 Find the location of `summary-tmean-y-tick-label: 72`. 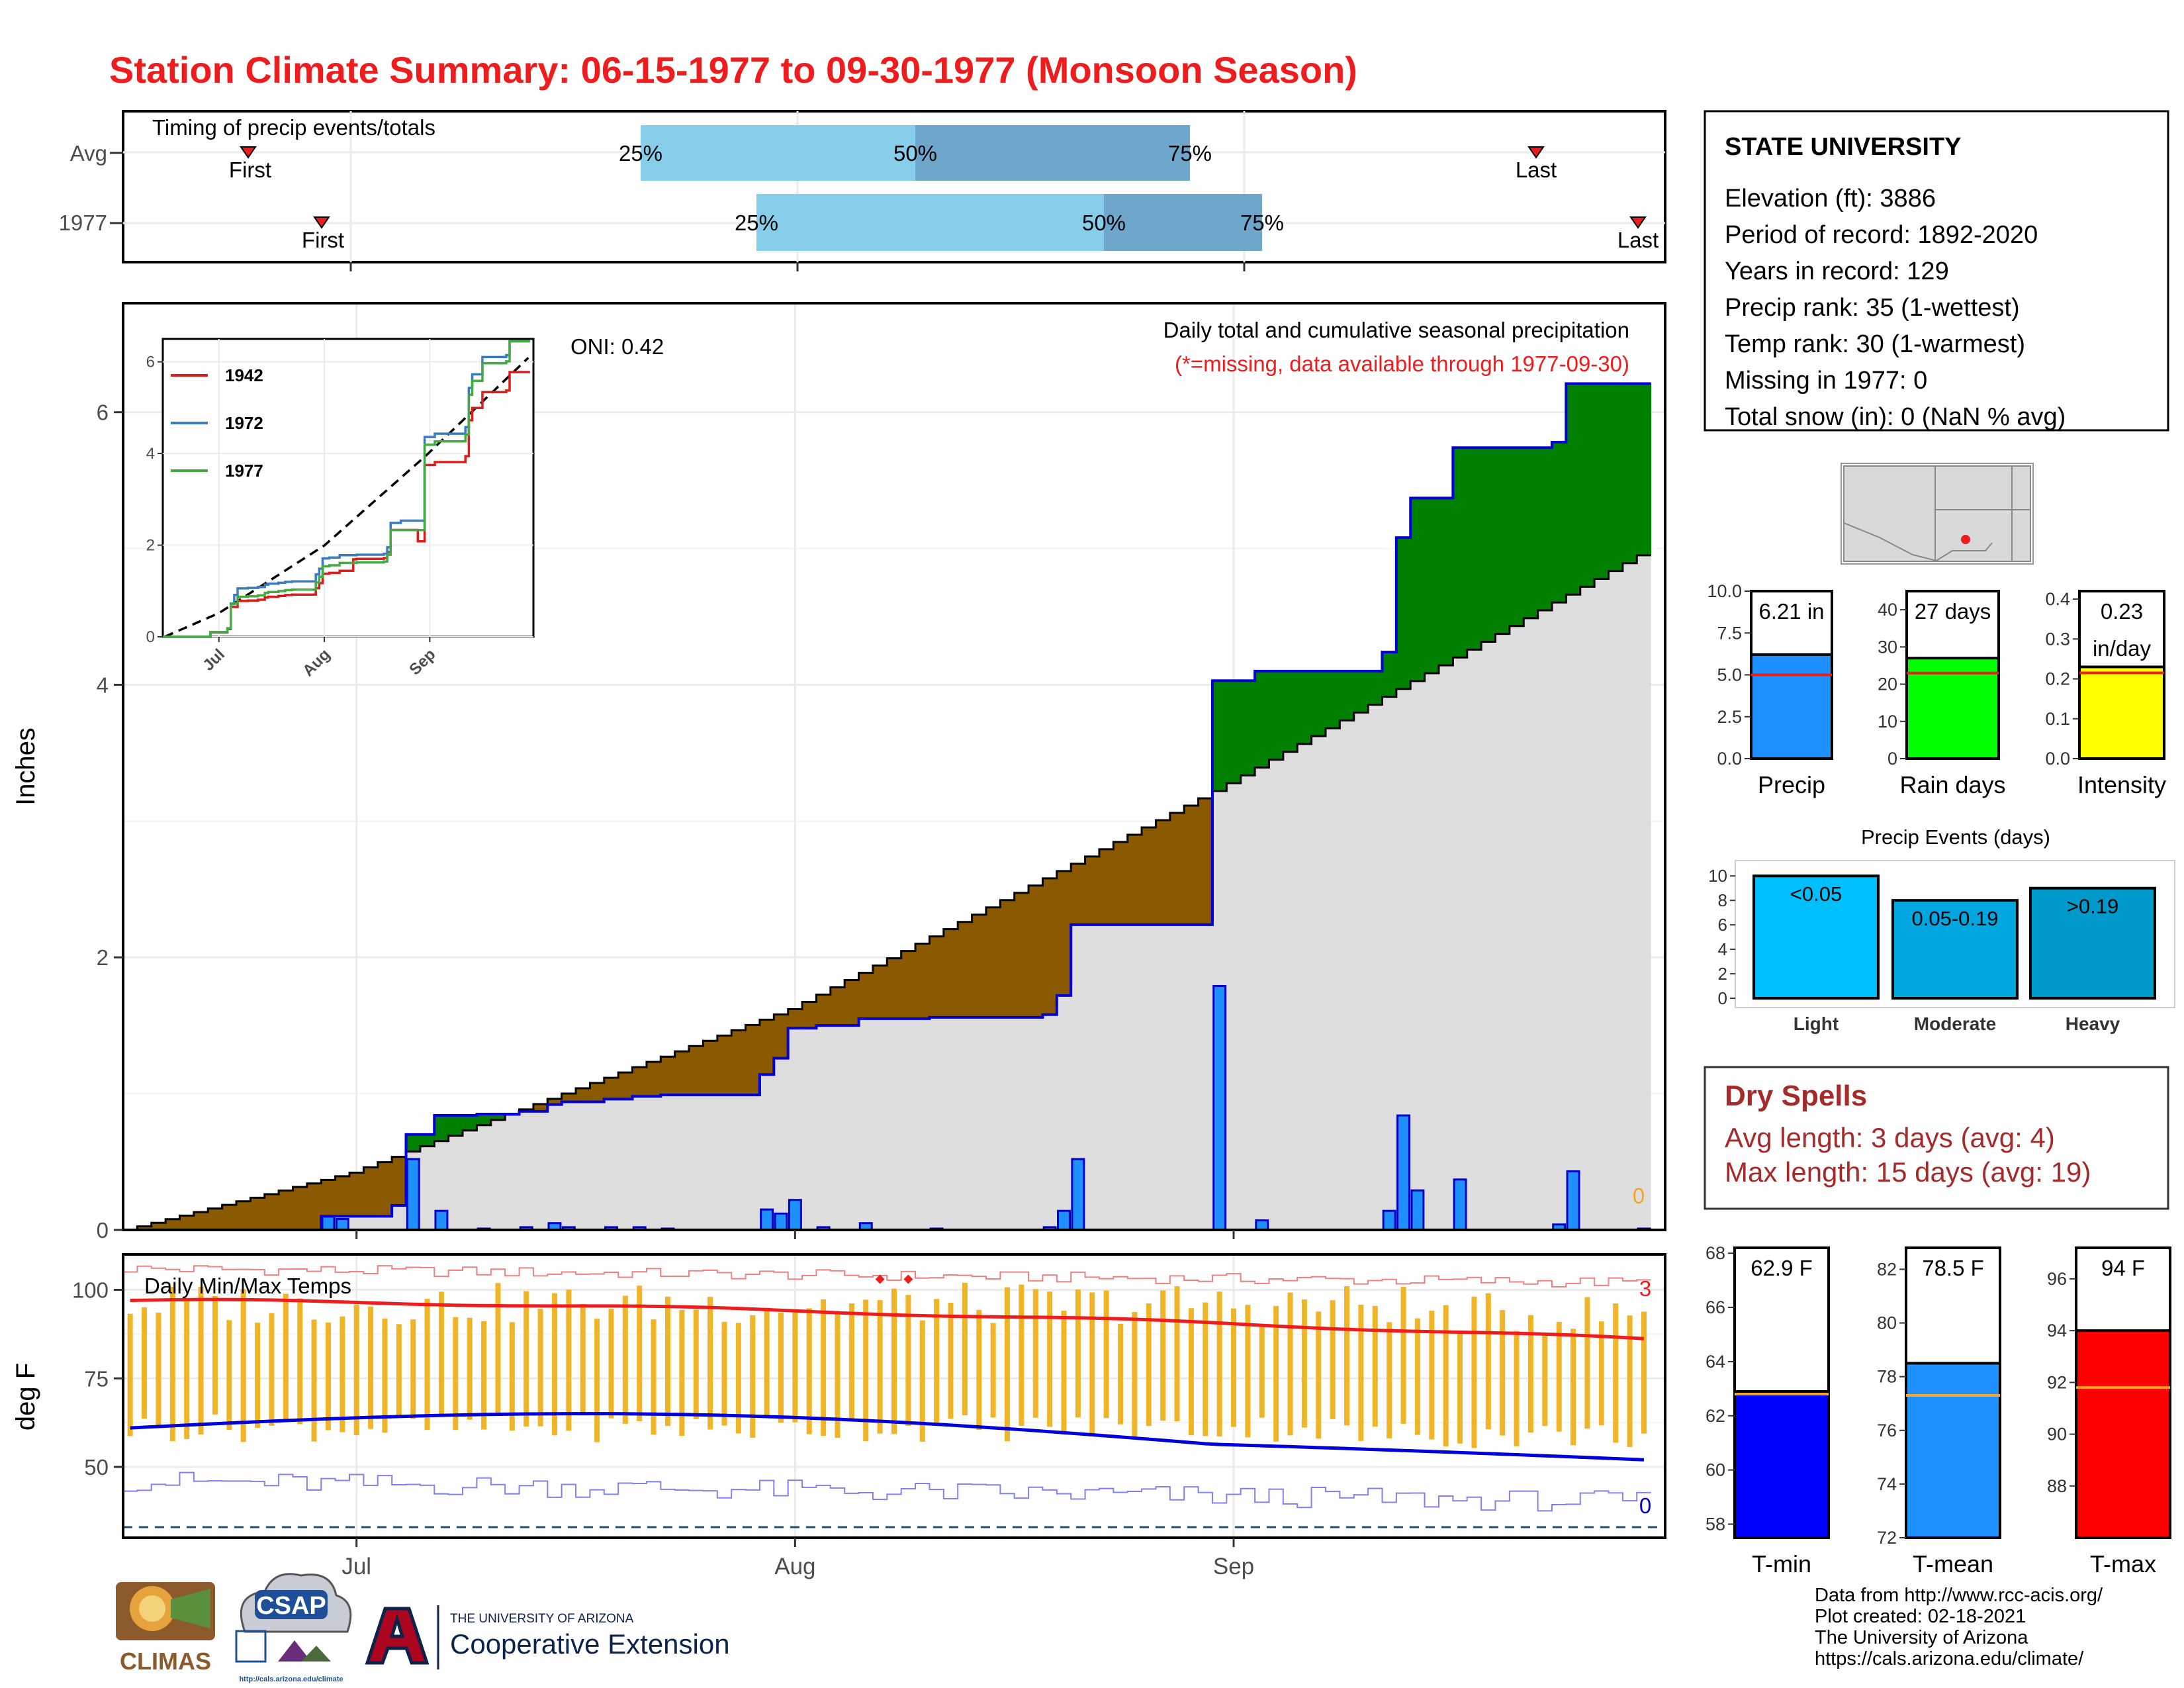

summary-tmean-y-tick-label: 72 is located at coordinates (1887, 1538).